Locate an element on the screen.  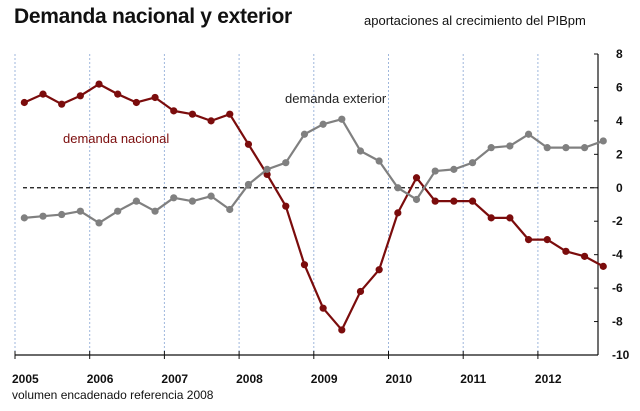
x-tick-label: 2012 is located at coordinates (548, 379).